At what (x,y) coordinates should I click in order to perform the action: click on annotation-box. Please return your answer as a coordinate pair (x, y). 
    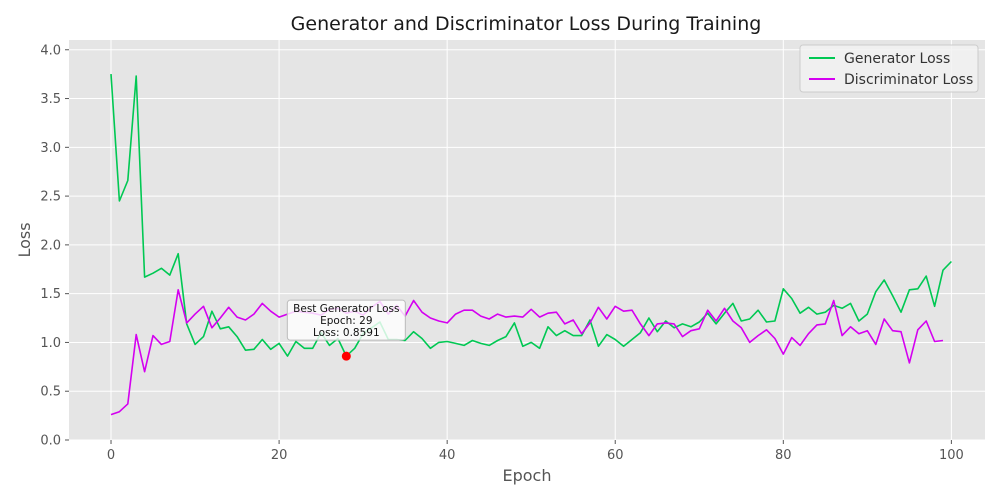
    Looking at the image, I should click on (346, 320).